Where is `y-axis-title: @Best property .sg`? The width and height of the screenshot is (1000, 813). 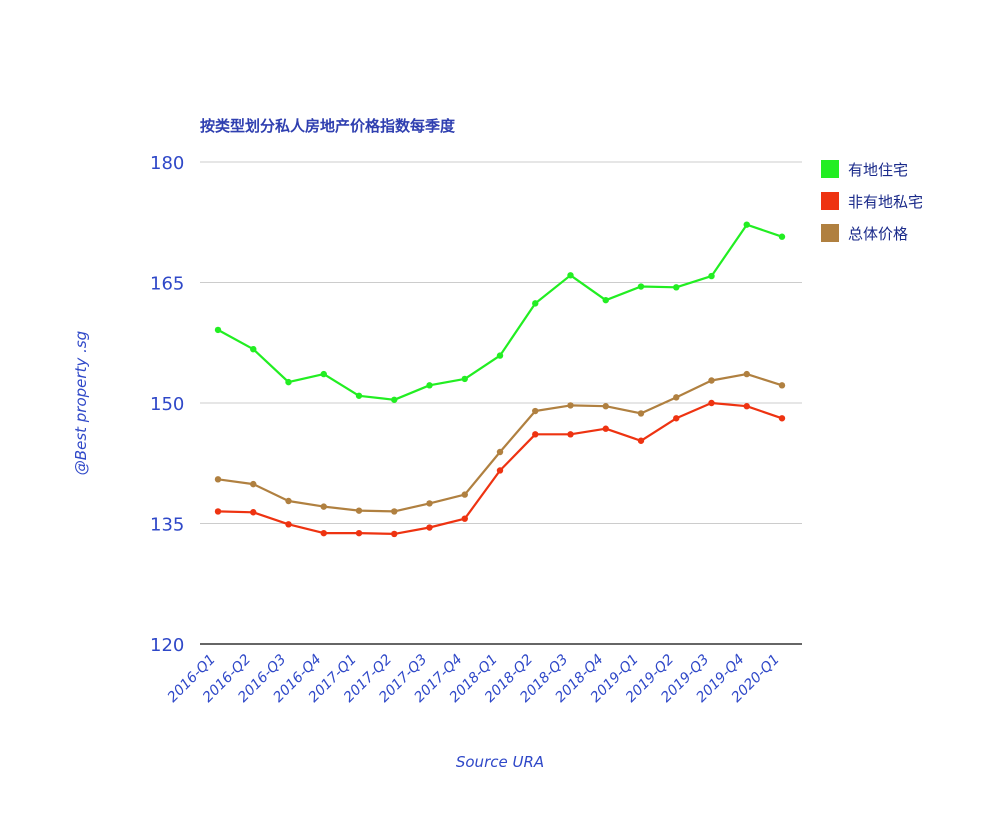
y-axis-title: @Best property .sg is located at coordinates (81, 403).